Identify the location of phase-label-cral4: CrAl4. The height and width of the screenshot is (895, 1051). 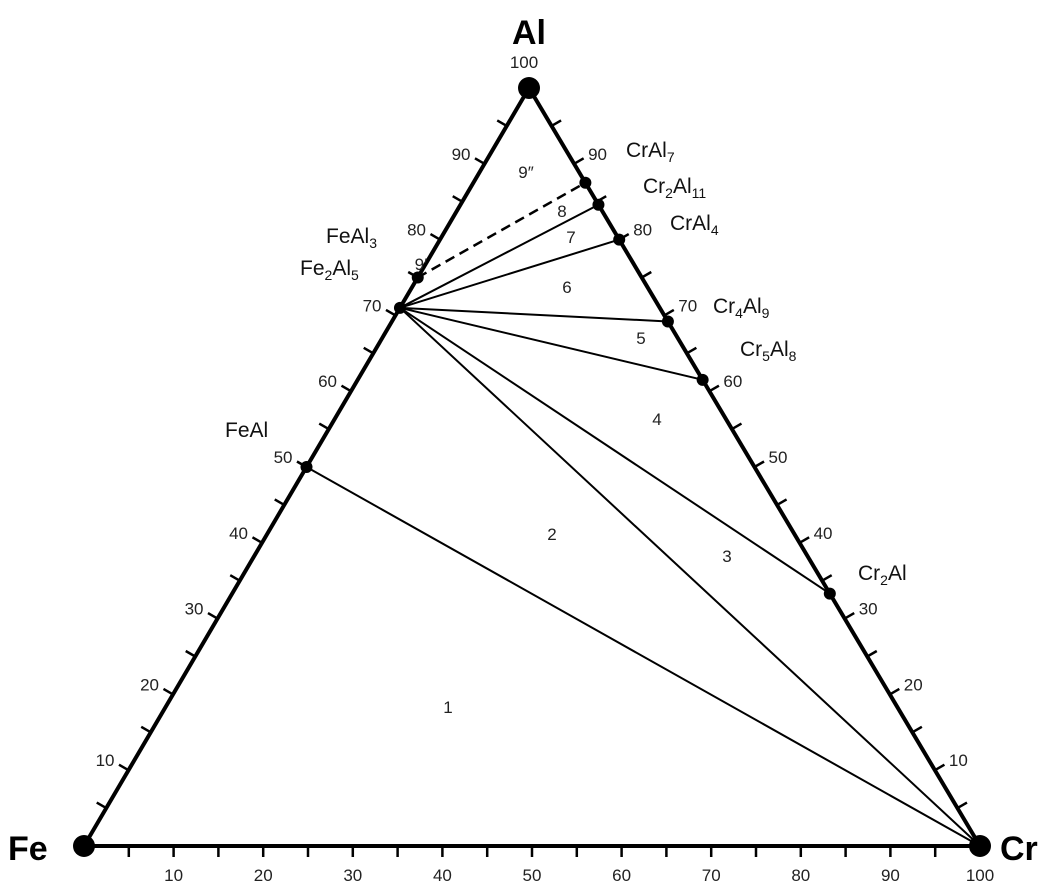
(694, 225).